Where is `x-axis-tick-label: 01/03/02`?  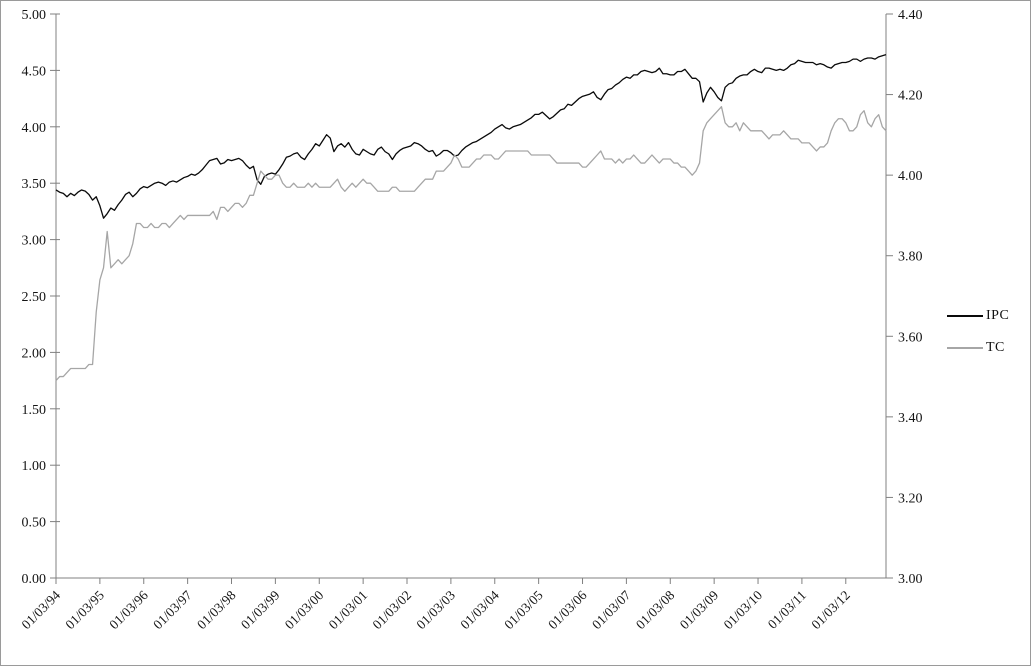 x-axis-tick-label: 01/03/02 is located at coordinates (392, 610).